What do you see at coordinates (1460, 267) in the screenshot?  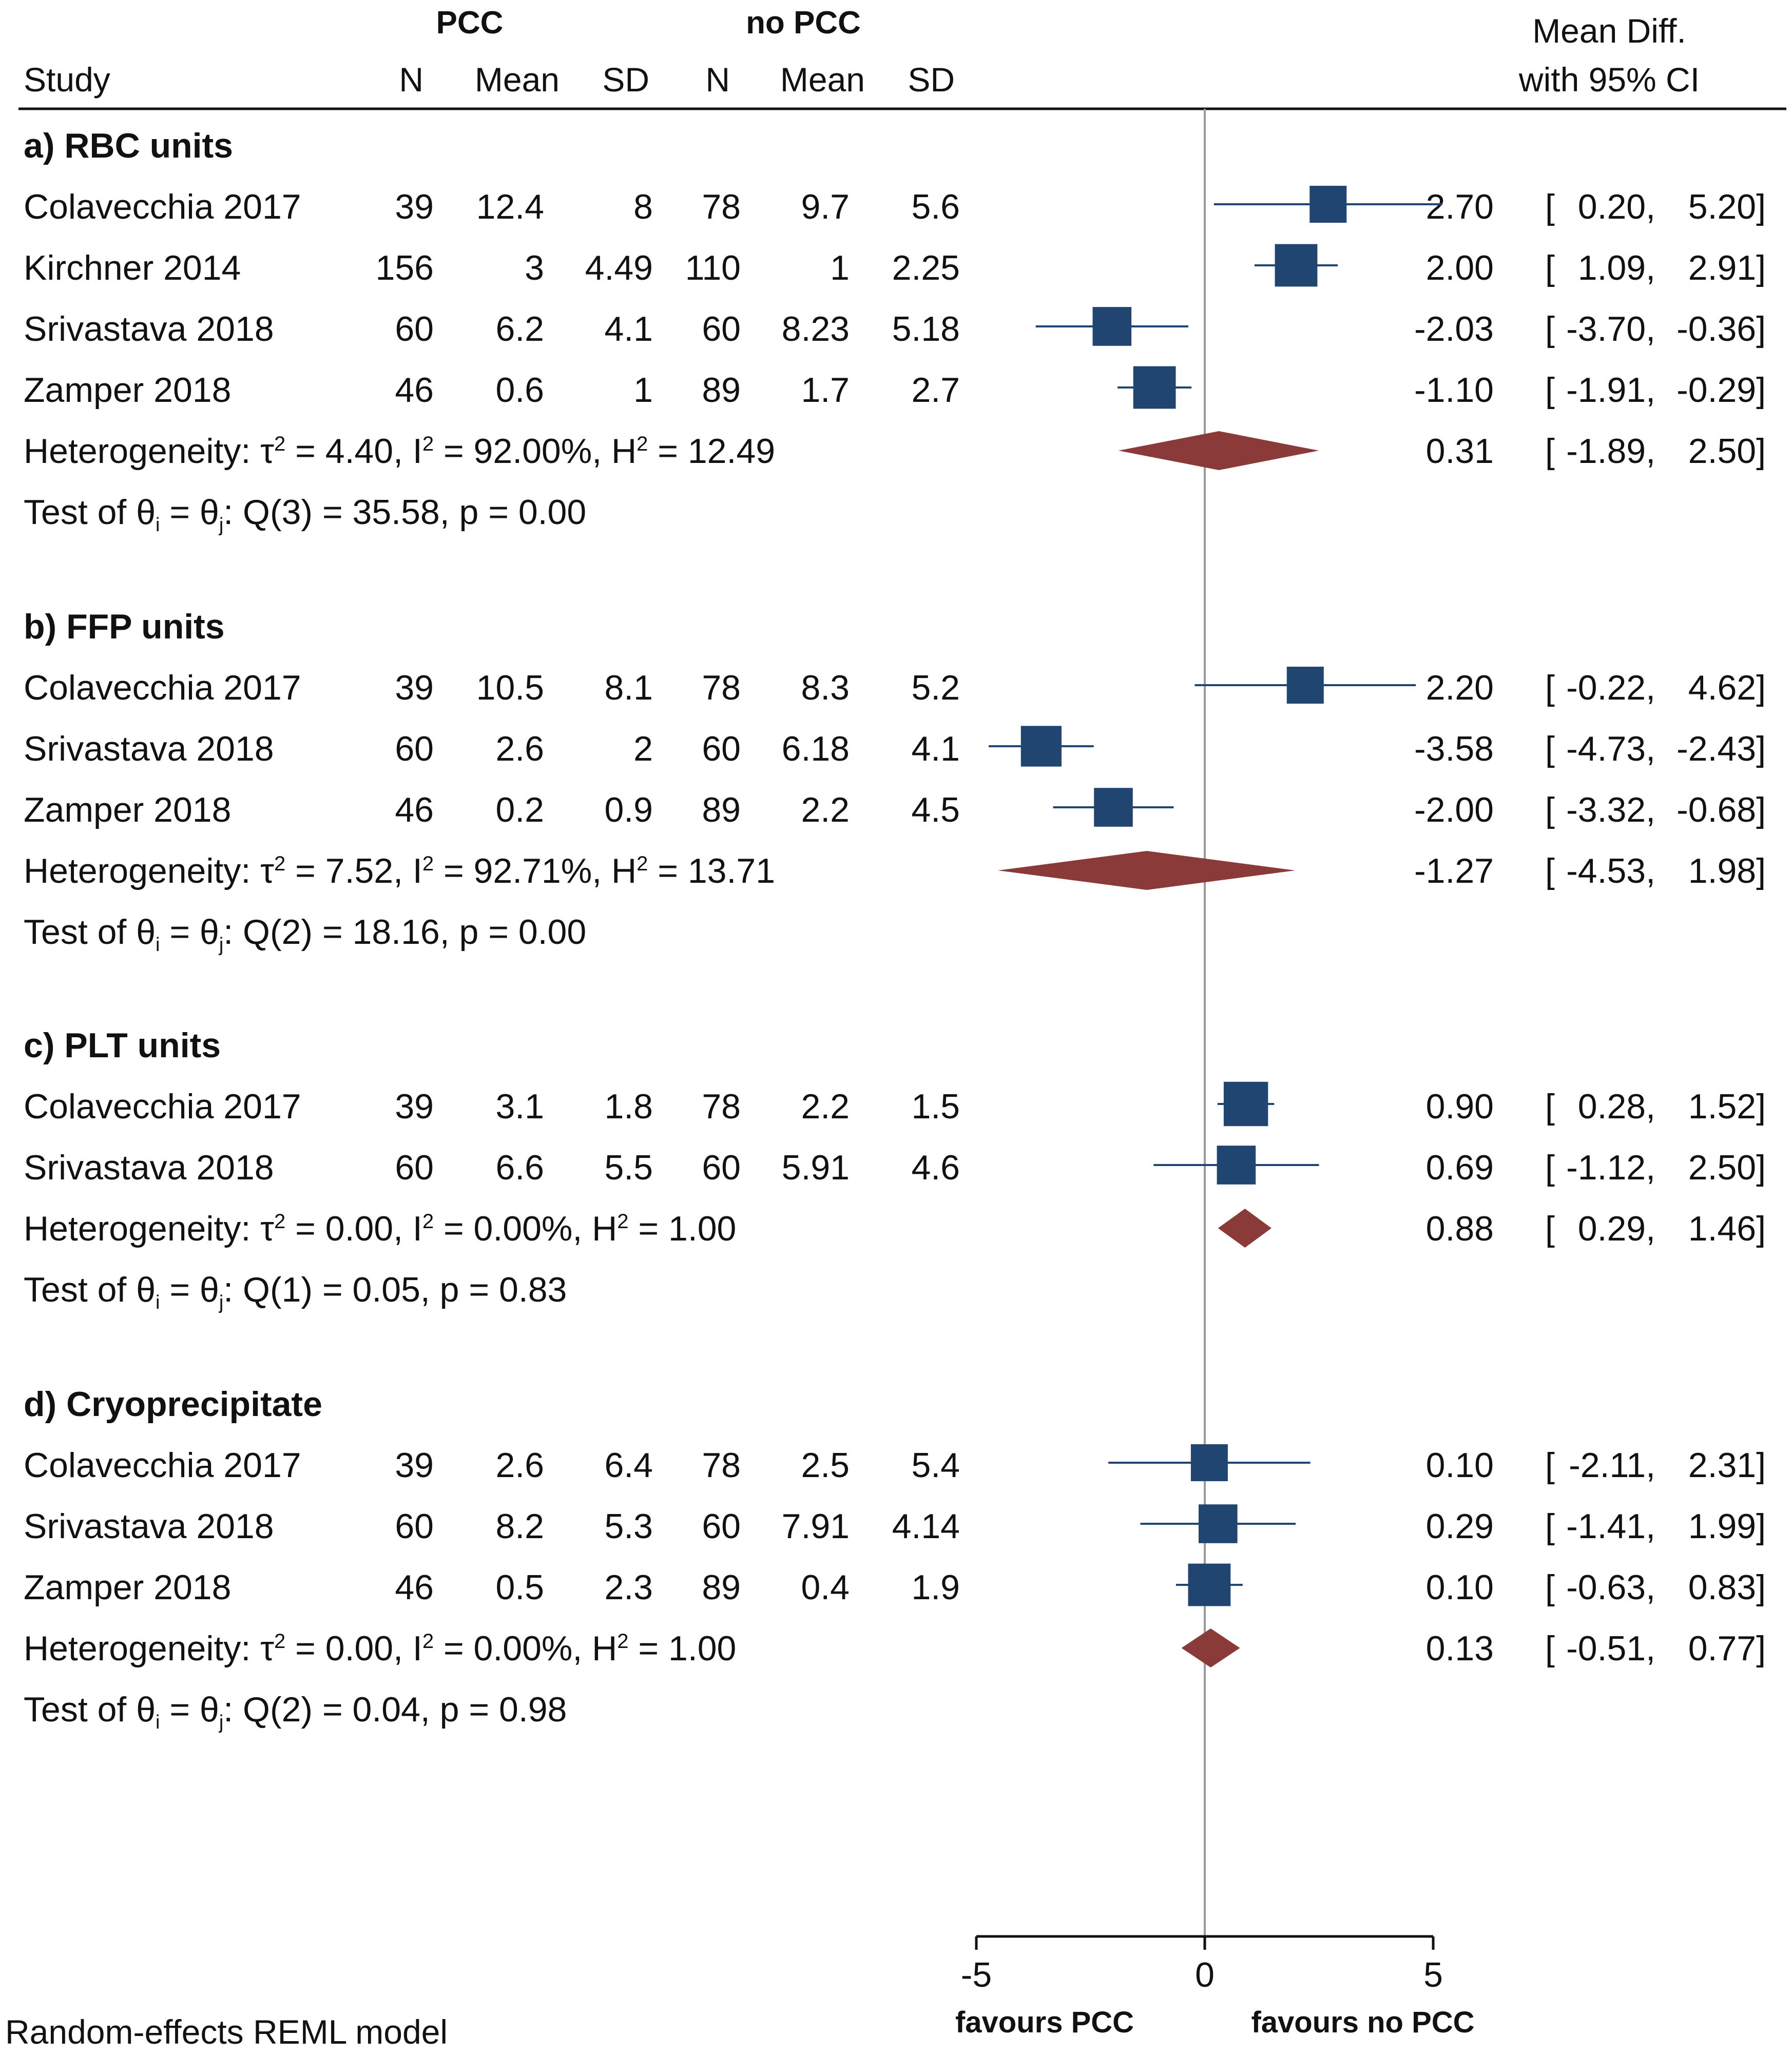 I see `group-1-study-2-est-text: 2.00` at bounding box center [1460, 267].